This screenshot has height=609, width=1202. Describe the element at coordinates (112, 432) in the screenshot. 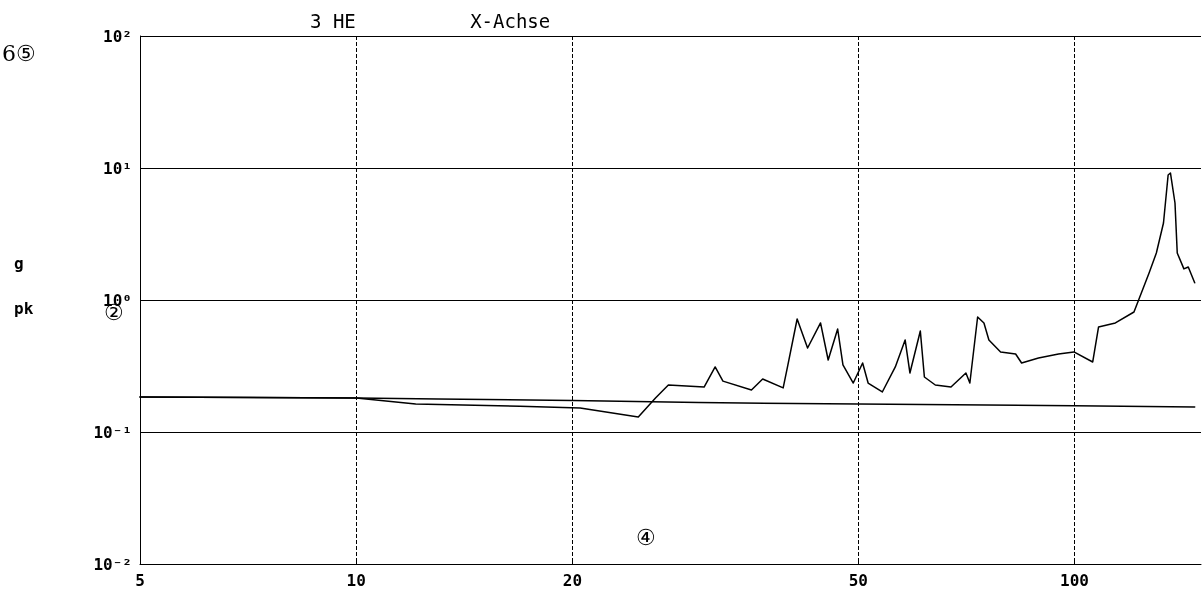

I see `y-tick-label: 10⁻¹` at that location.